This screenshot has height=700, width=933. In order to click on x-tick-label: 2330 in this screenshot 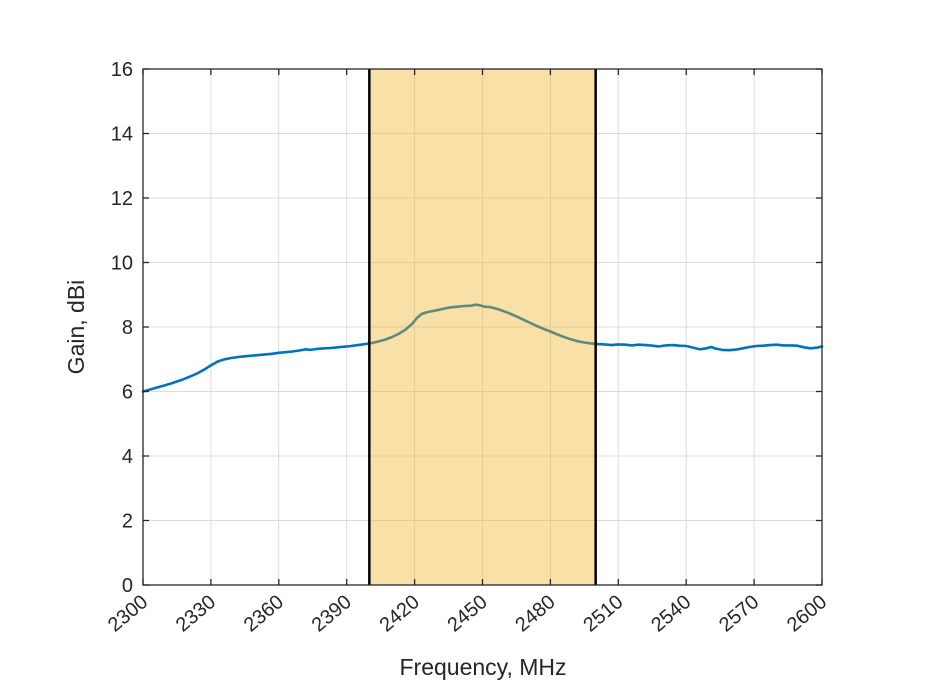, I will do `click(196, 613)`.